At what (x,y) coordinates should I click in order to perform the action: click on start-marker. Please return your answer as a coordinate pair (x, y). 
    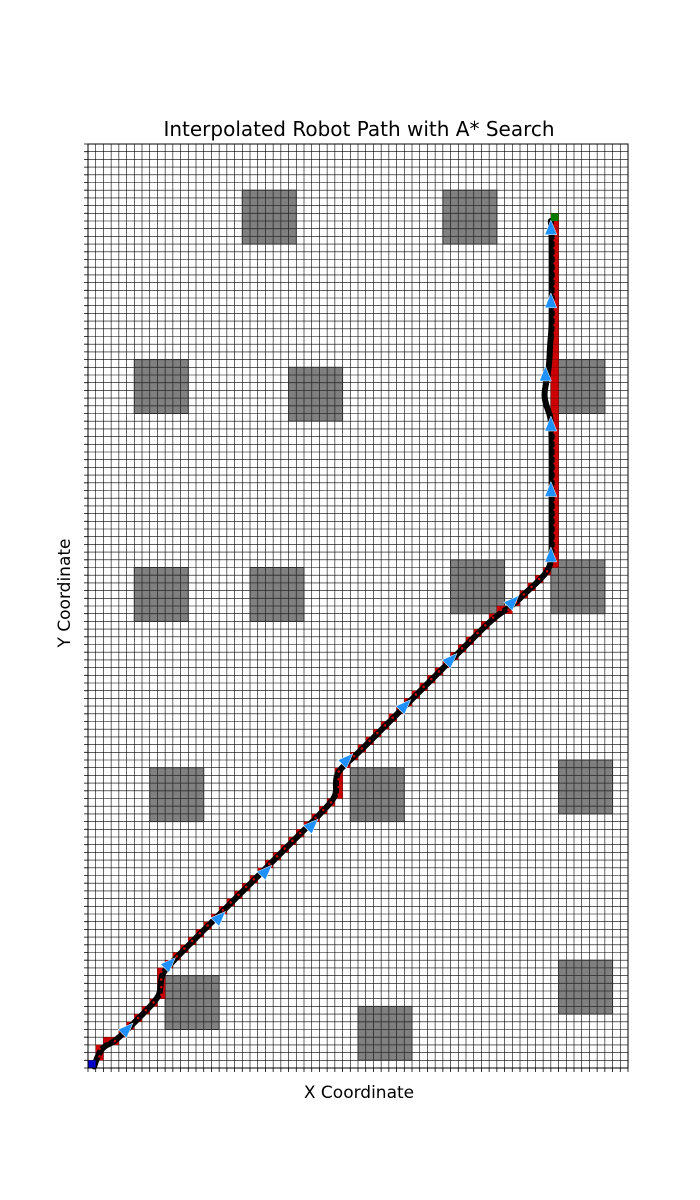
    Looking at the image, I should click on (92, 1064).